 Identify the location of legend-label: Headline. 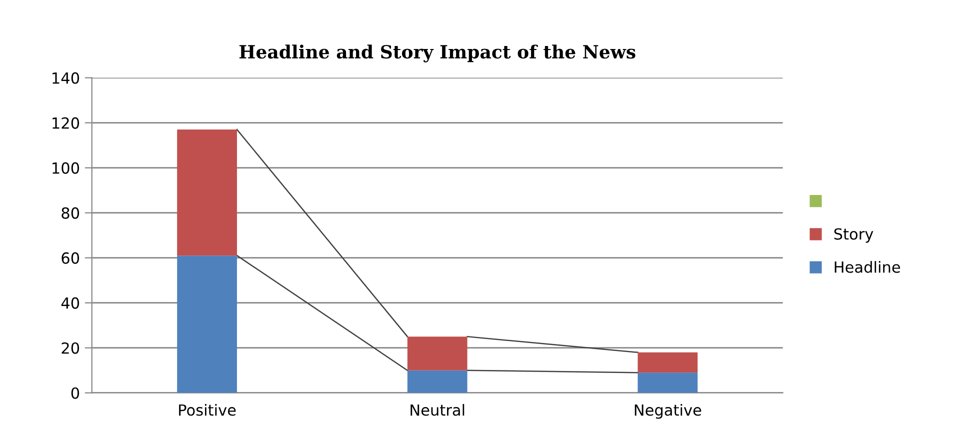
(867, 267).